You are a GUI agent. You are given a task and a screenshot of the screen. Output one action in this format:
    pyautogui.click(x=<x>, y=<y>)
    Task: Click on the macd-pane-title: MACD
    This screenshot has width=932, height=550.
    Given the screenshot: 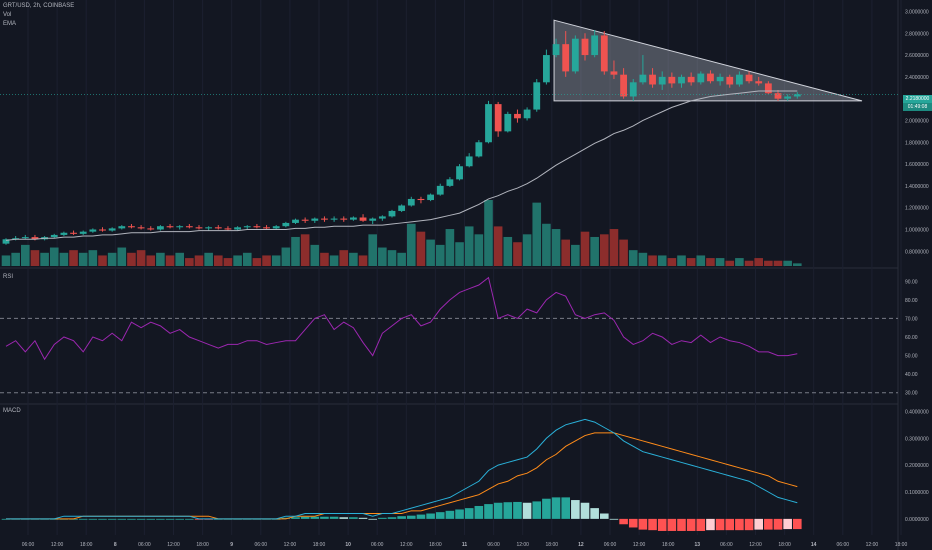 What is the action you would take?
    pyautogui.click(x=12, y=411)
    